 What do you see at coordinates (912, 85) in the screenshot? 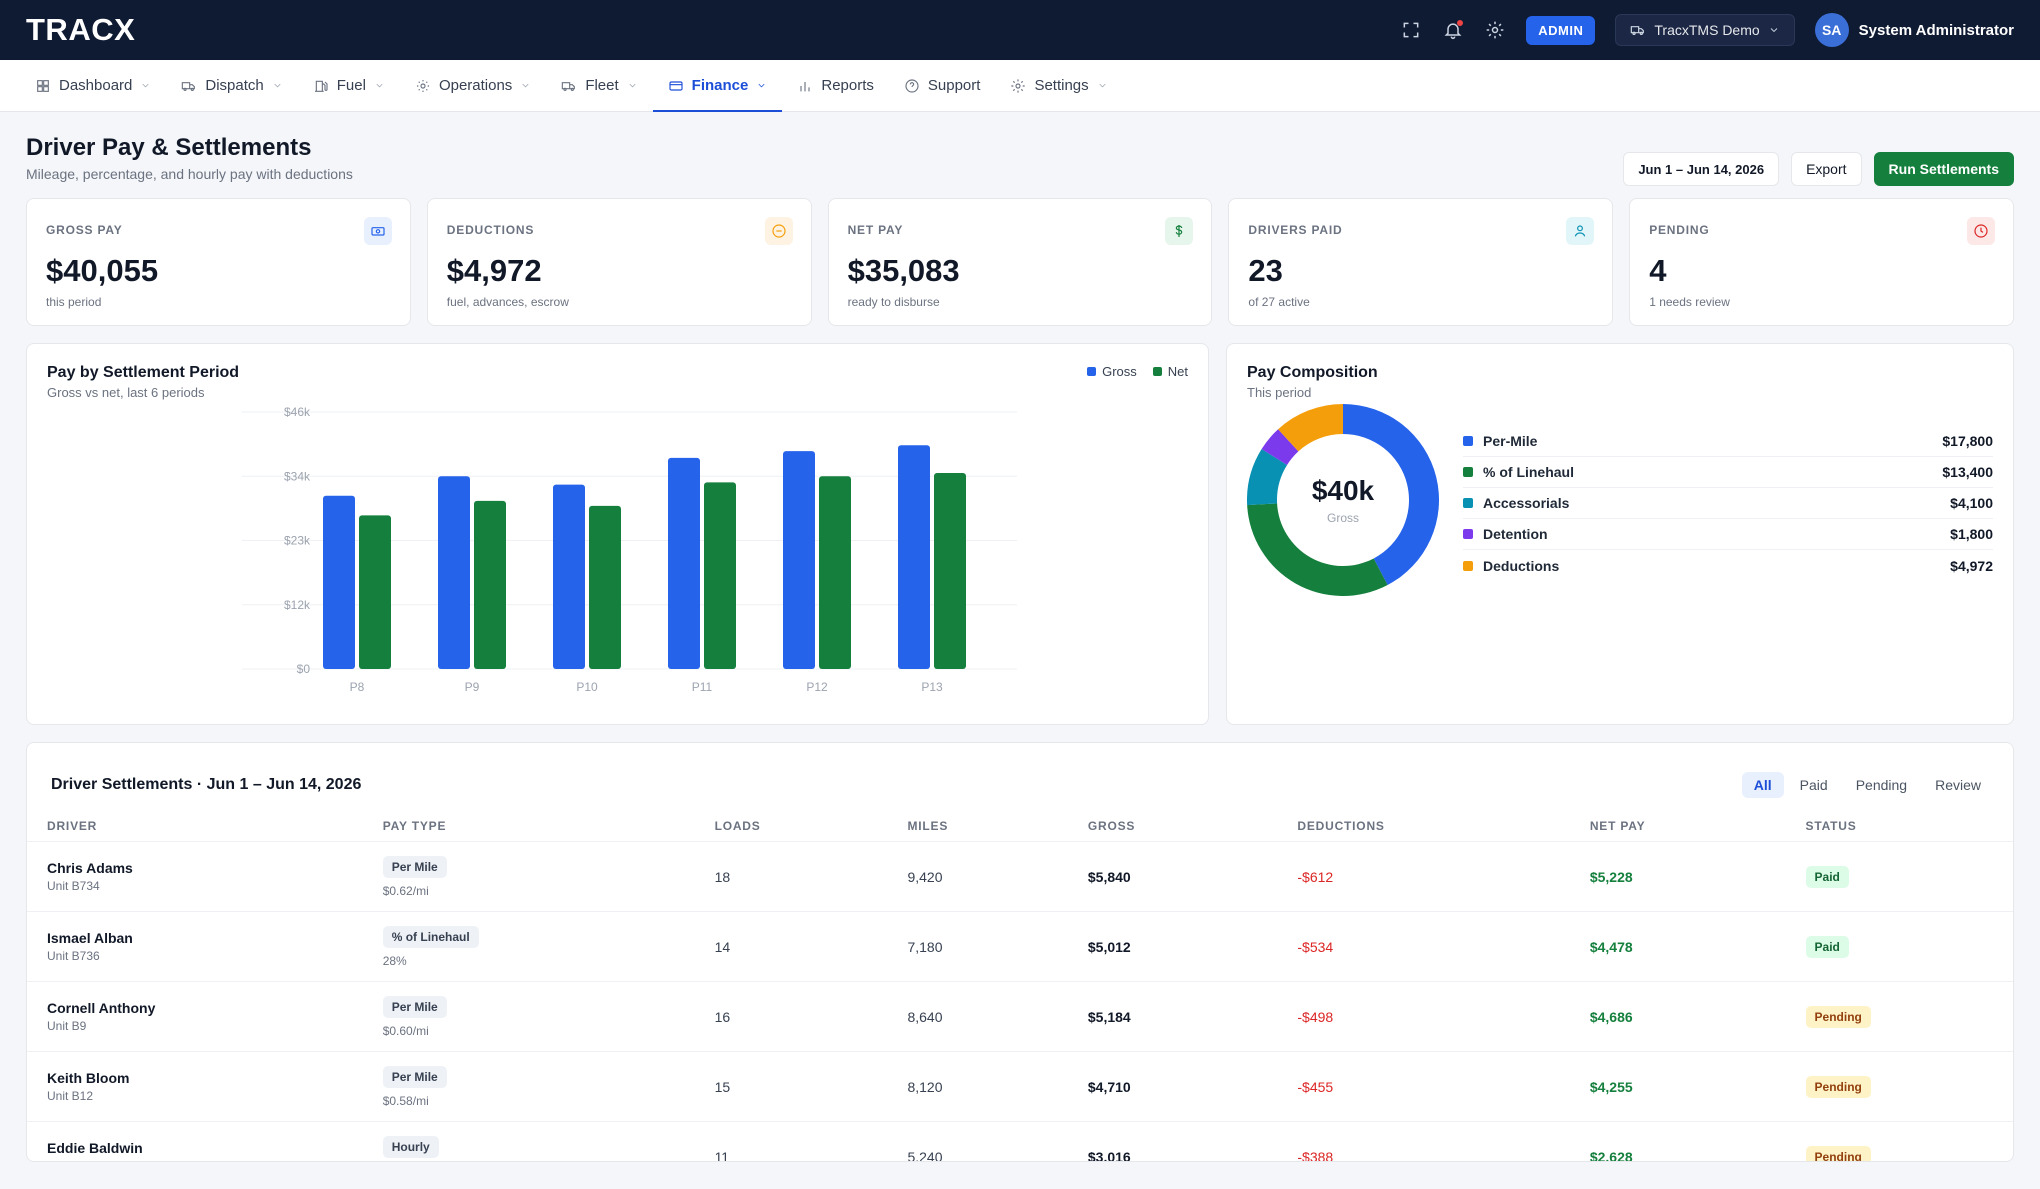
I see `help-icon` at bounding box center [912, 85].